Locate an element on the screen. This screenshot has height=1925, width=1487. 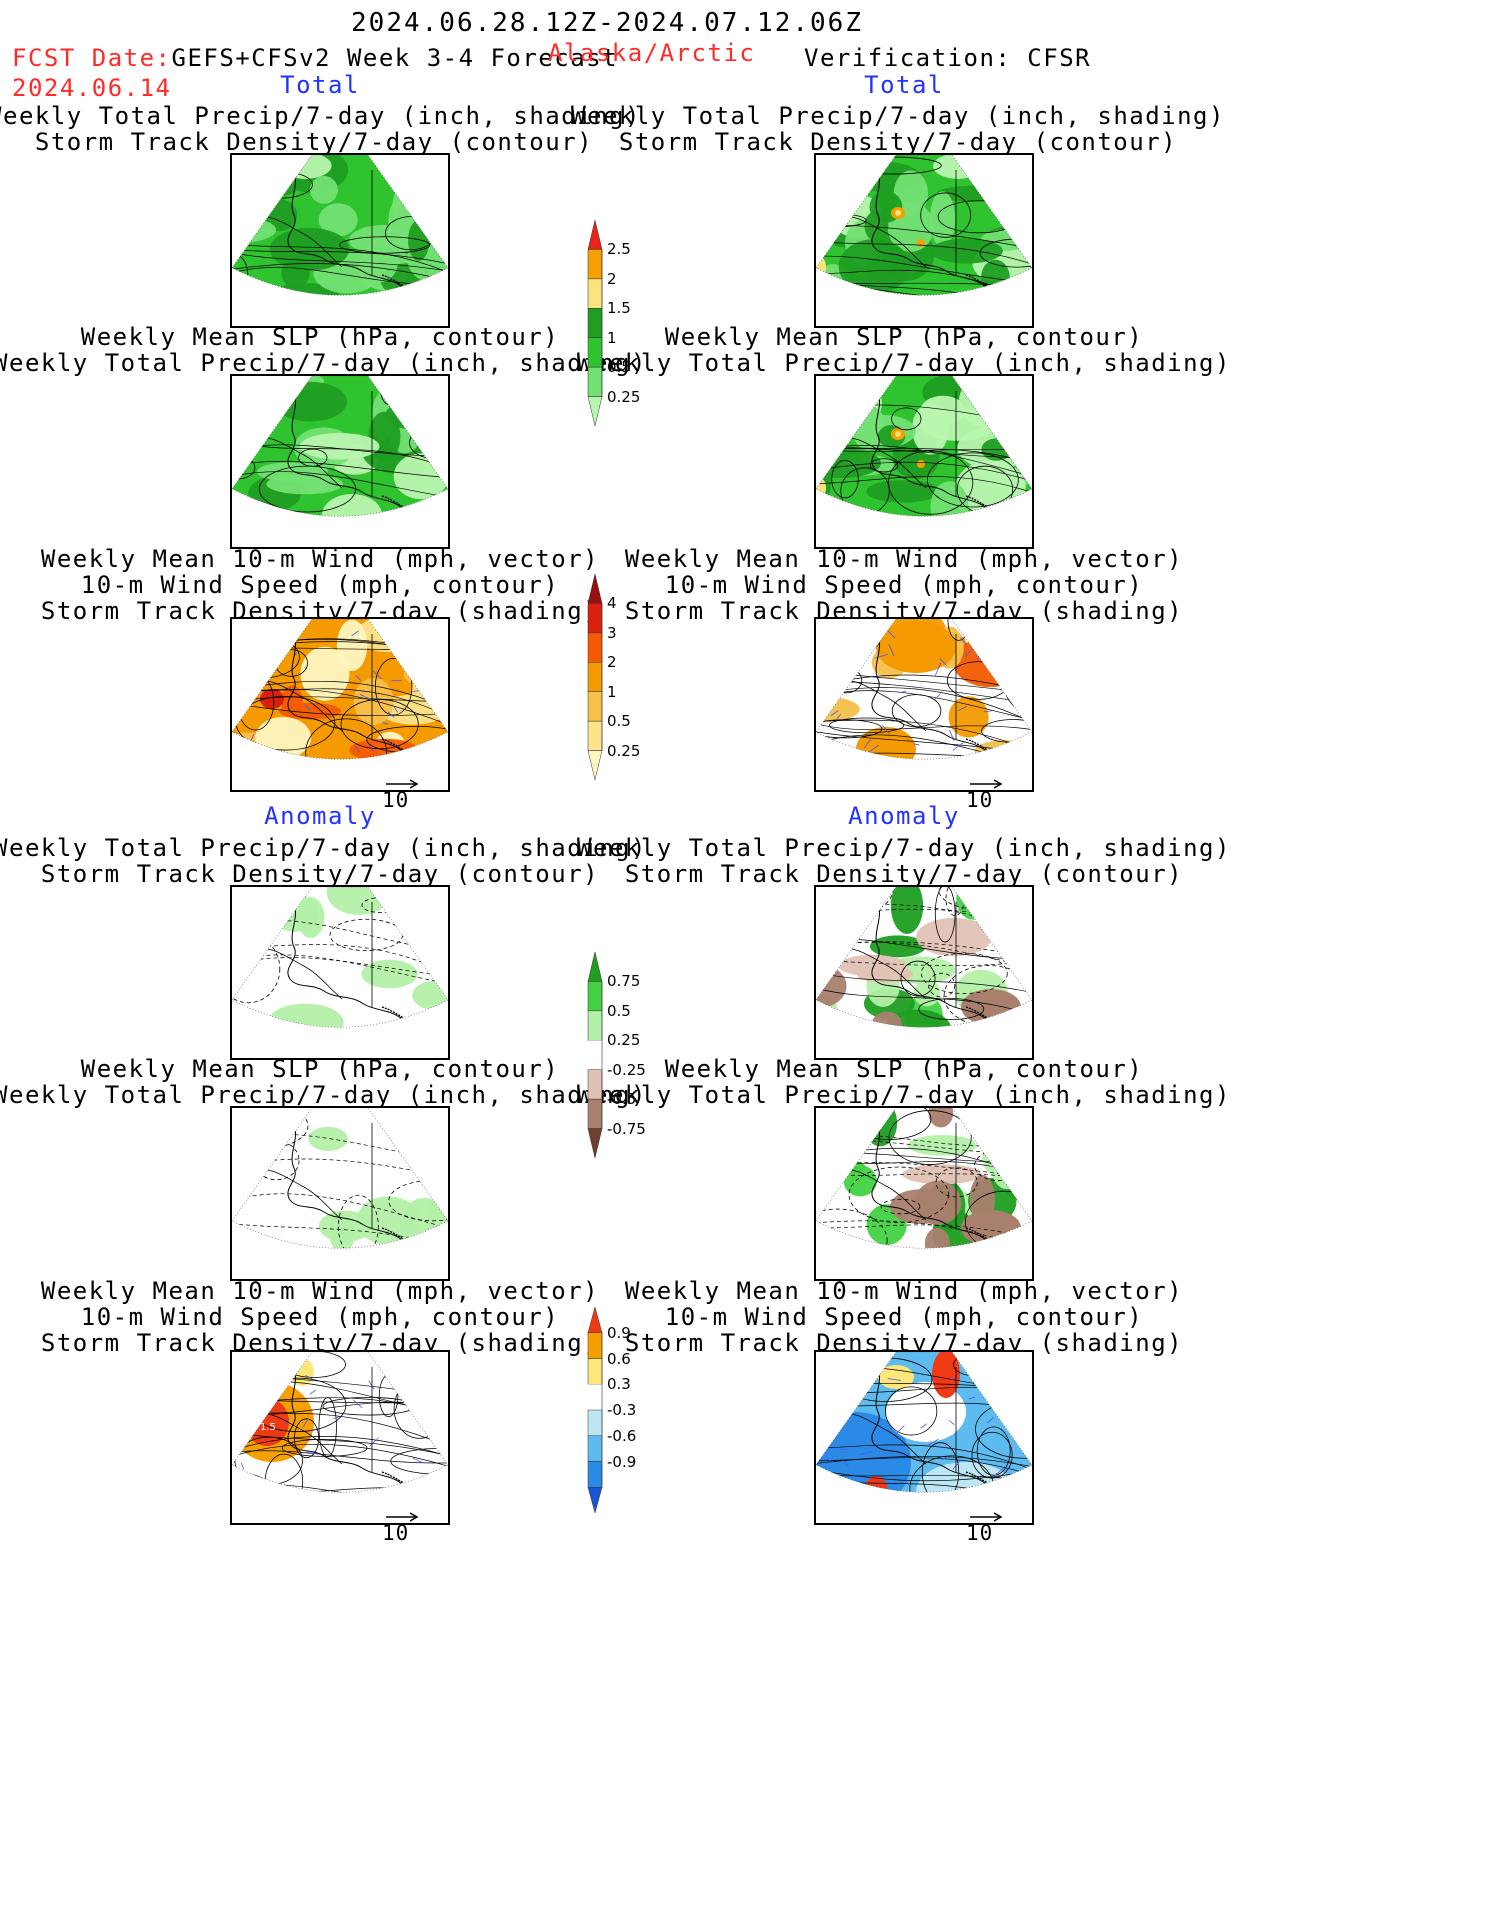
map-anom-precip-storm-verification is located at coordinates (924, 972).